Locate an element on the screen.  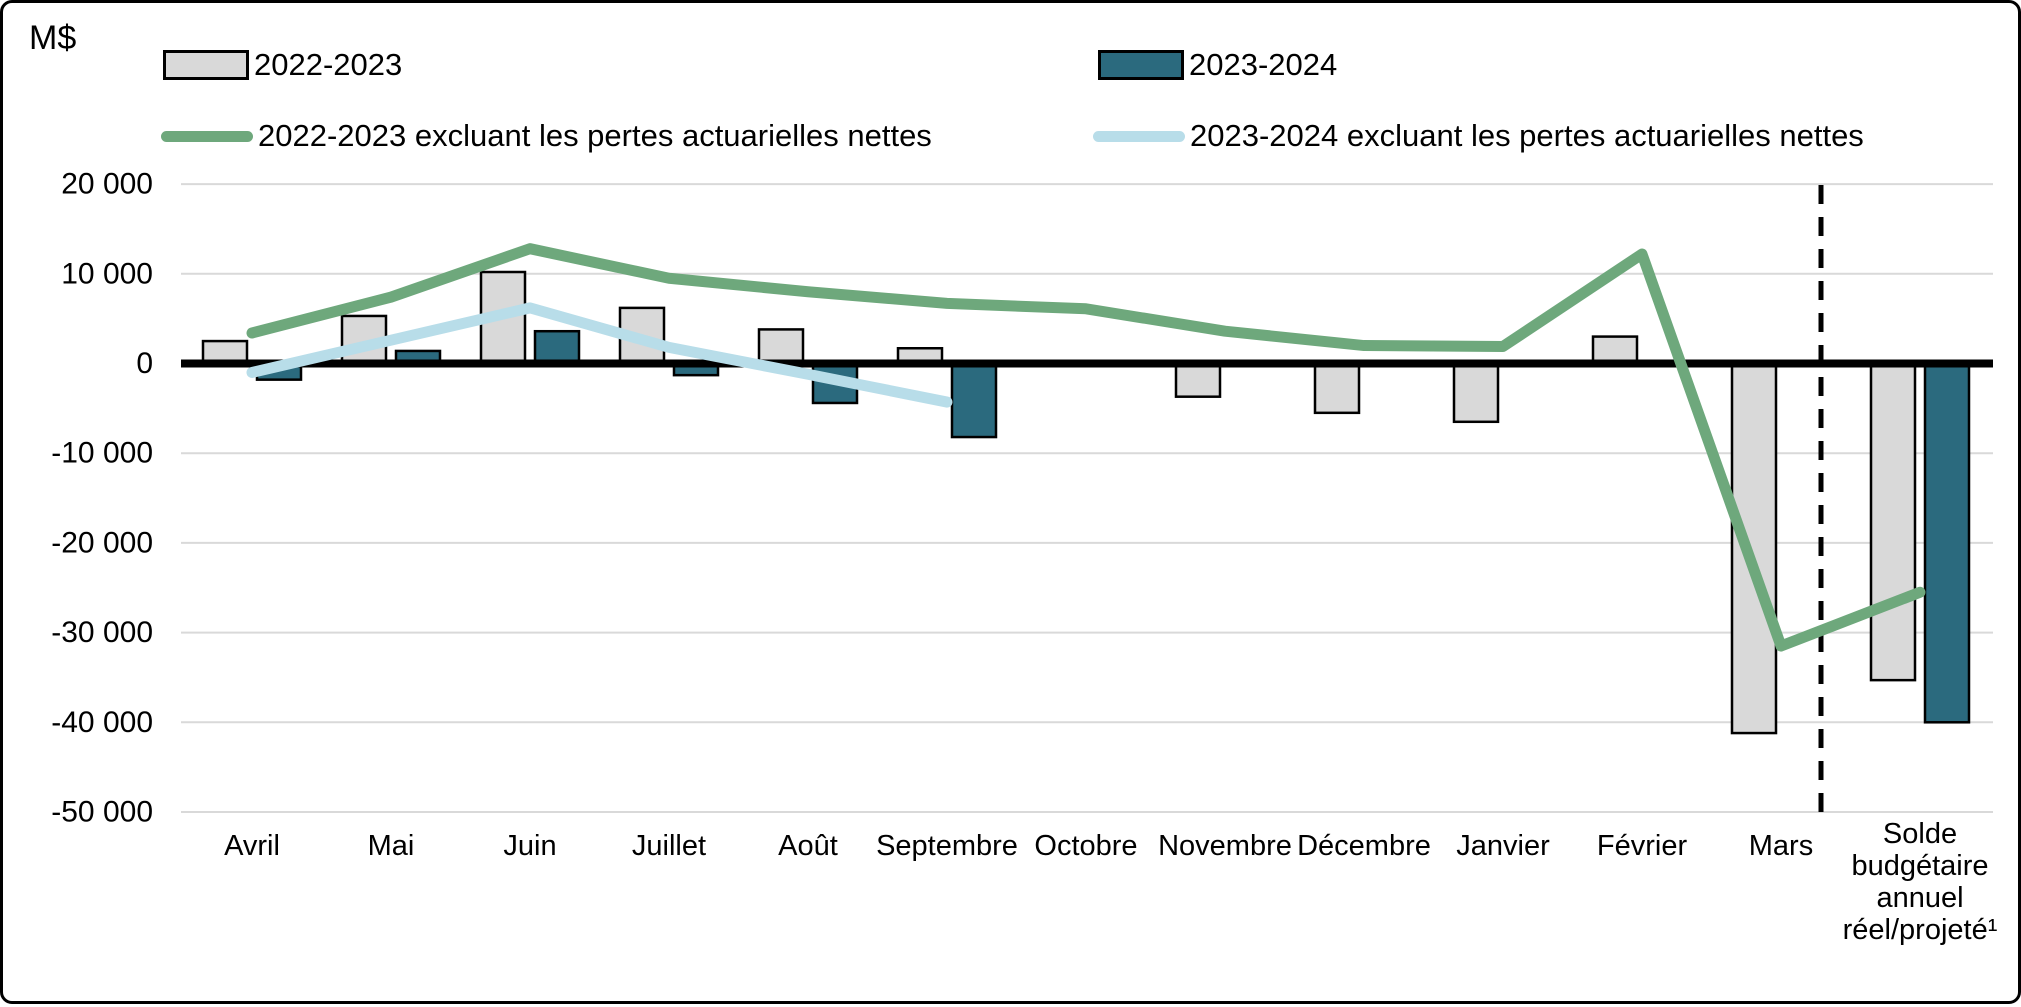
bar-2022-2023-mars is located at coordinates (1754, 548).